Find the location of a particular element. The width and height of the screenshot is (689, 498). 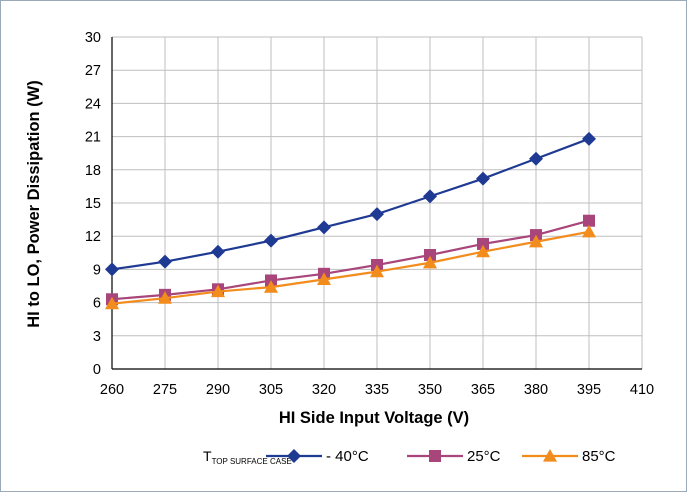

y-tick-label: 24 is located at coordinates (93, 104).